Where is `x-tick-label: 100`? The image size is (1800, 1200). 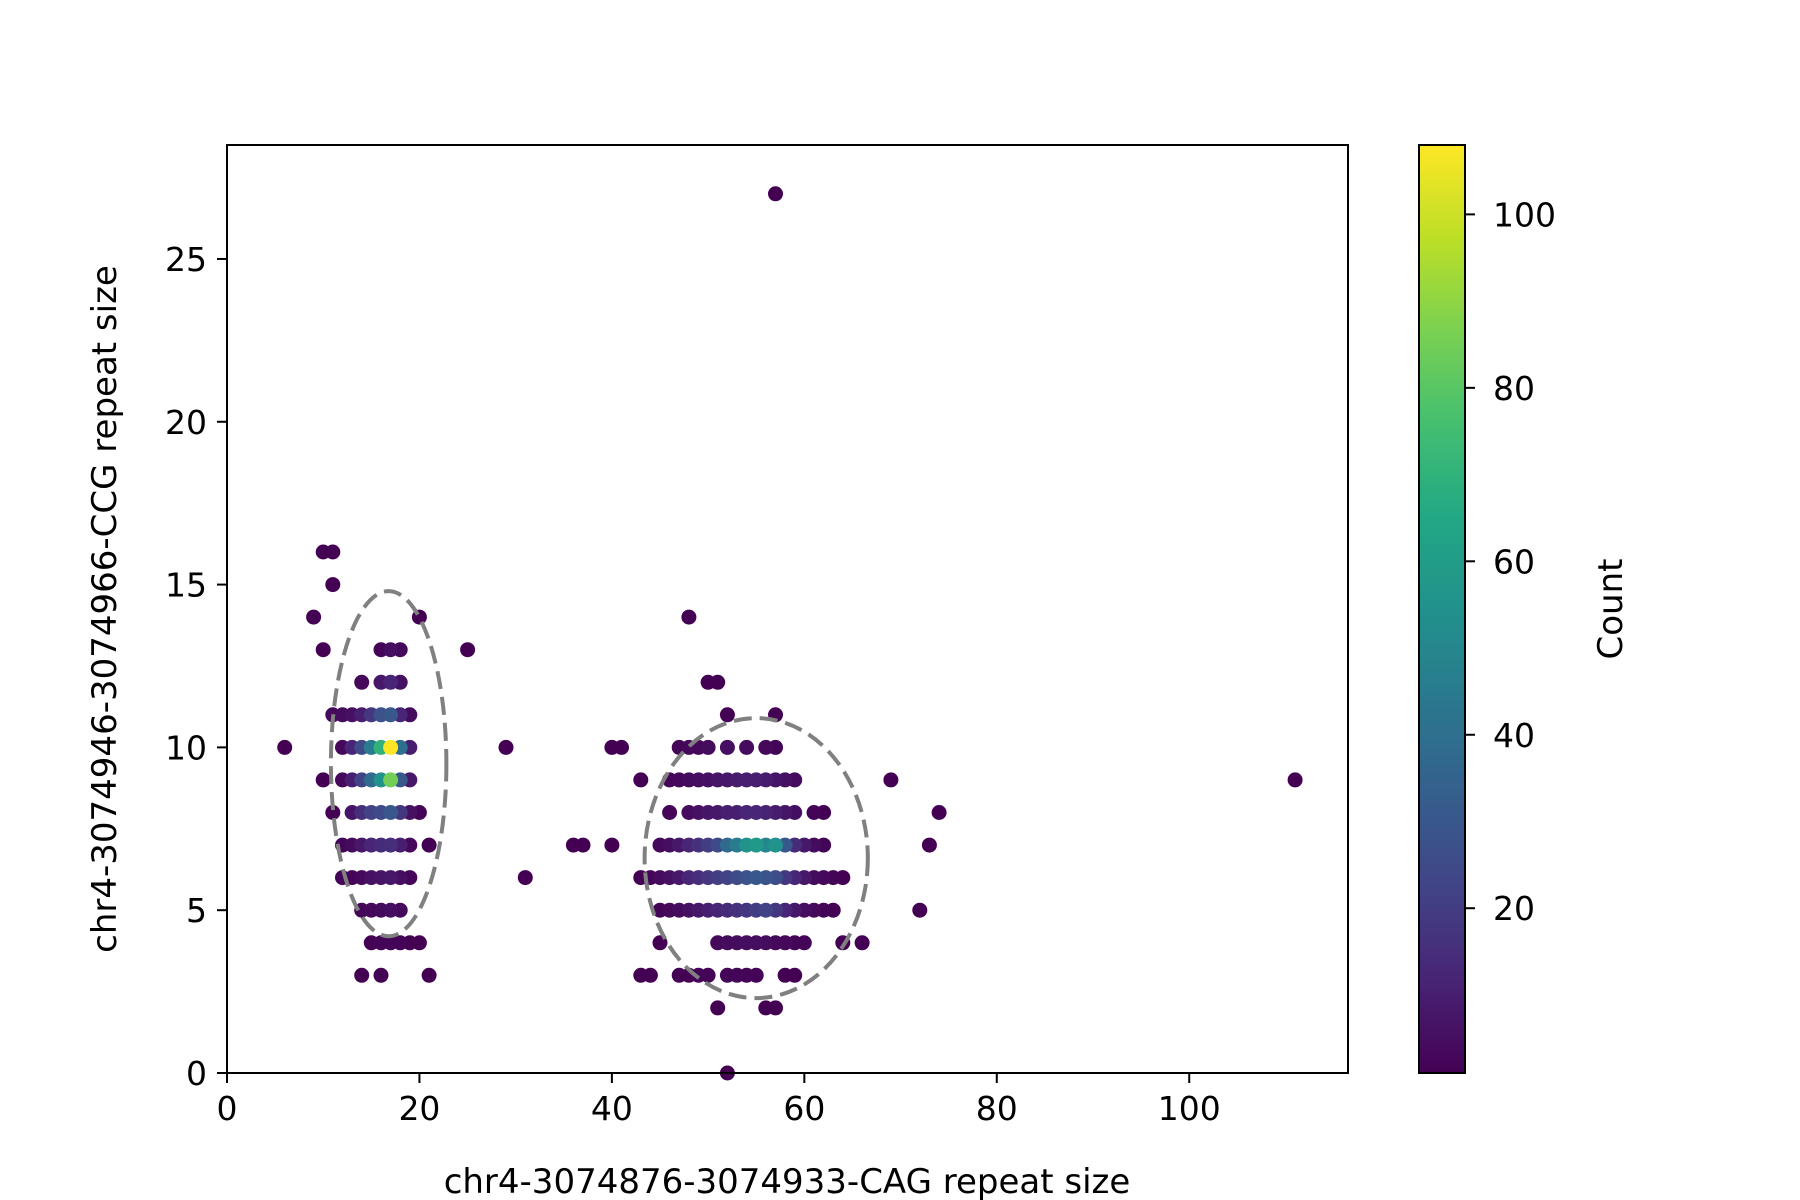 x-tick-label: 100 is located at coordinates (1189, 1108).